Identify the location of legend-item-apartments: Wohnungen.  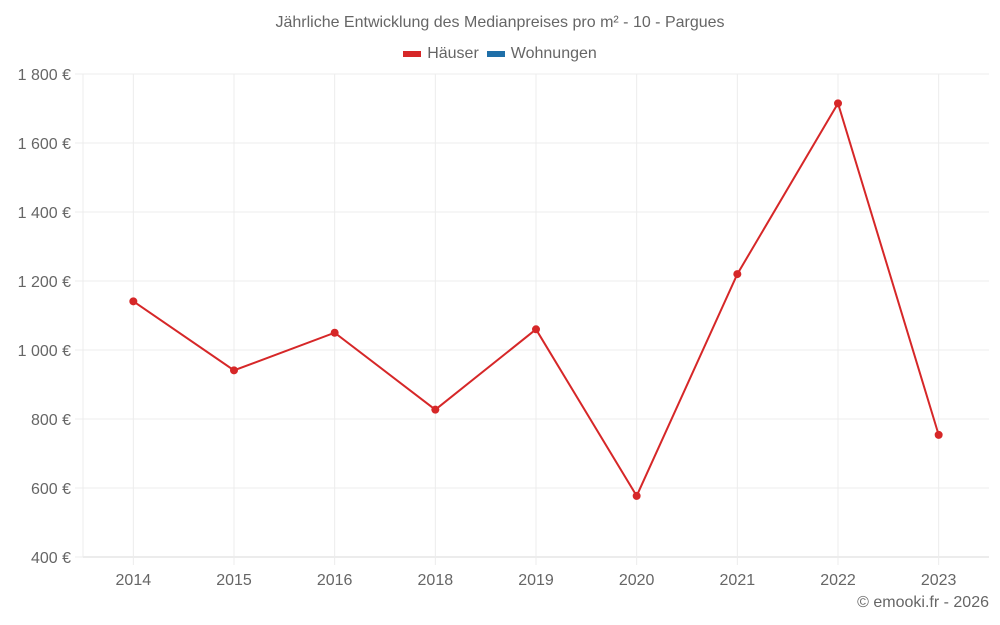
(541, 54).